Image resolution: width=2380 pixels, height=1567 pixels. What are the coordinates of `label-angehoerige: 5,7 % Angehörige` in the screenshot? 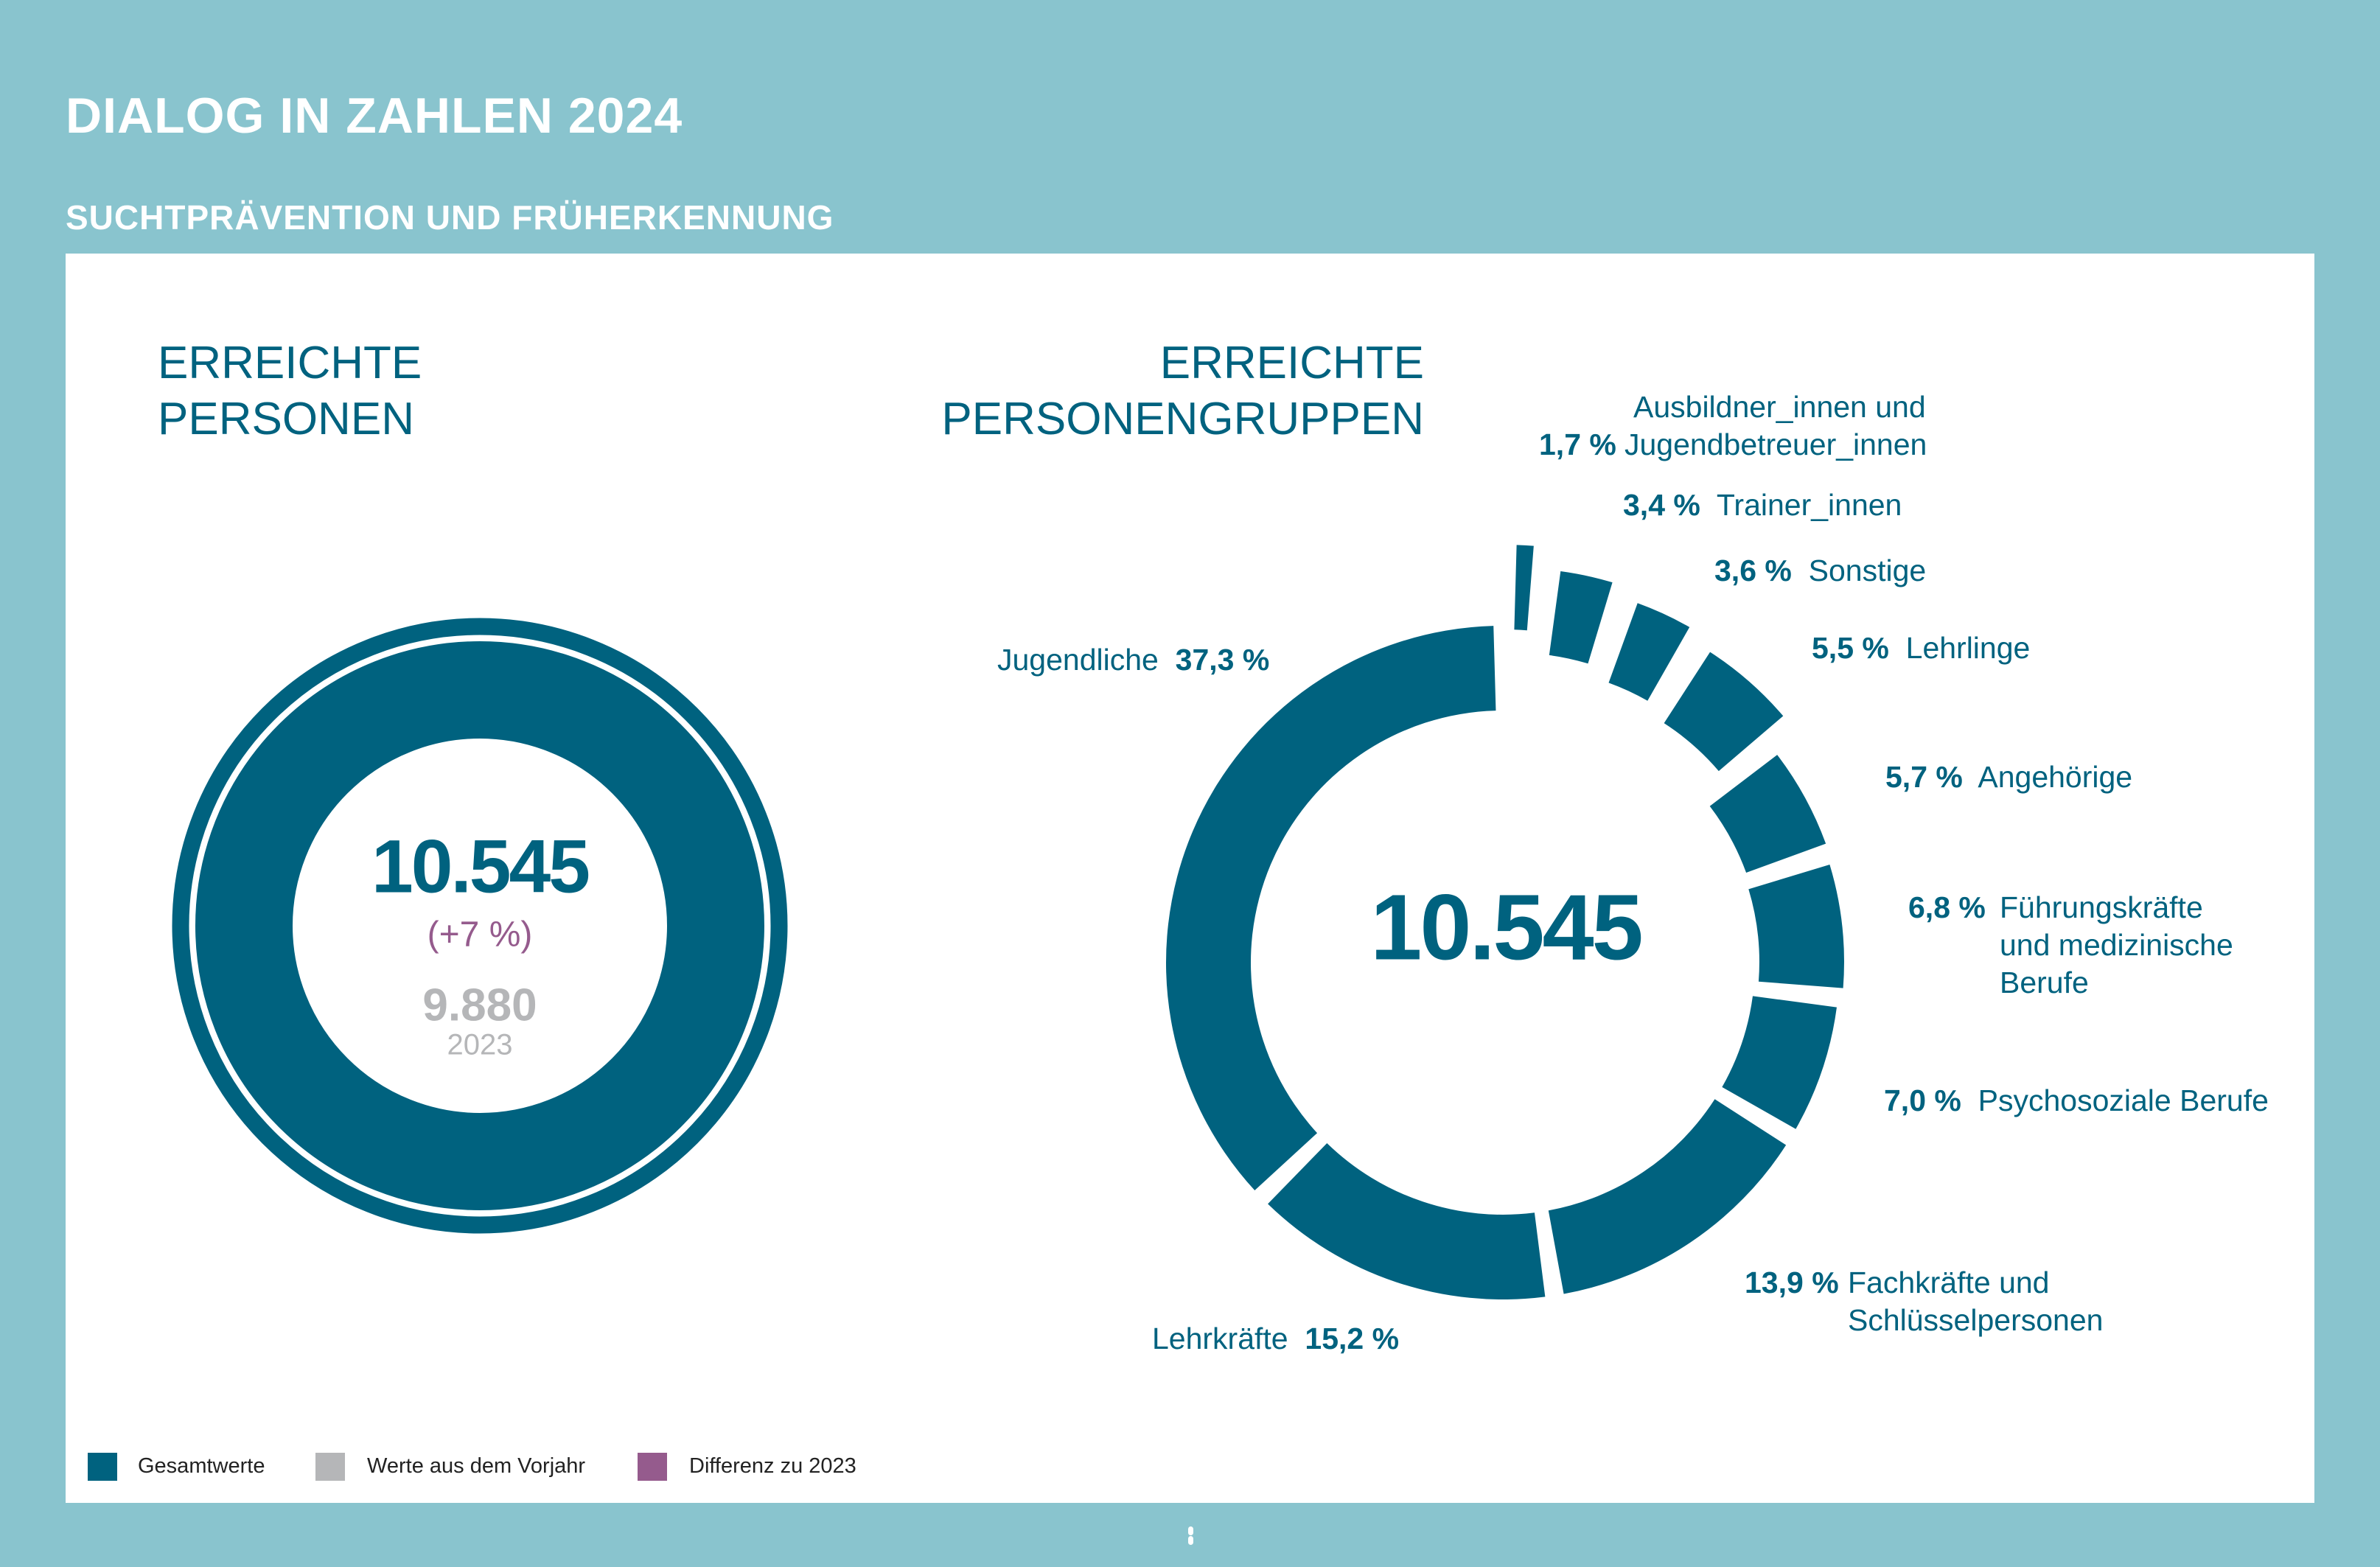 It's located at (2009, 777).